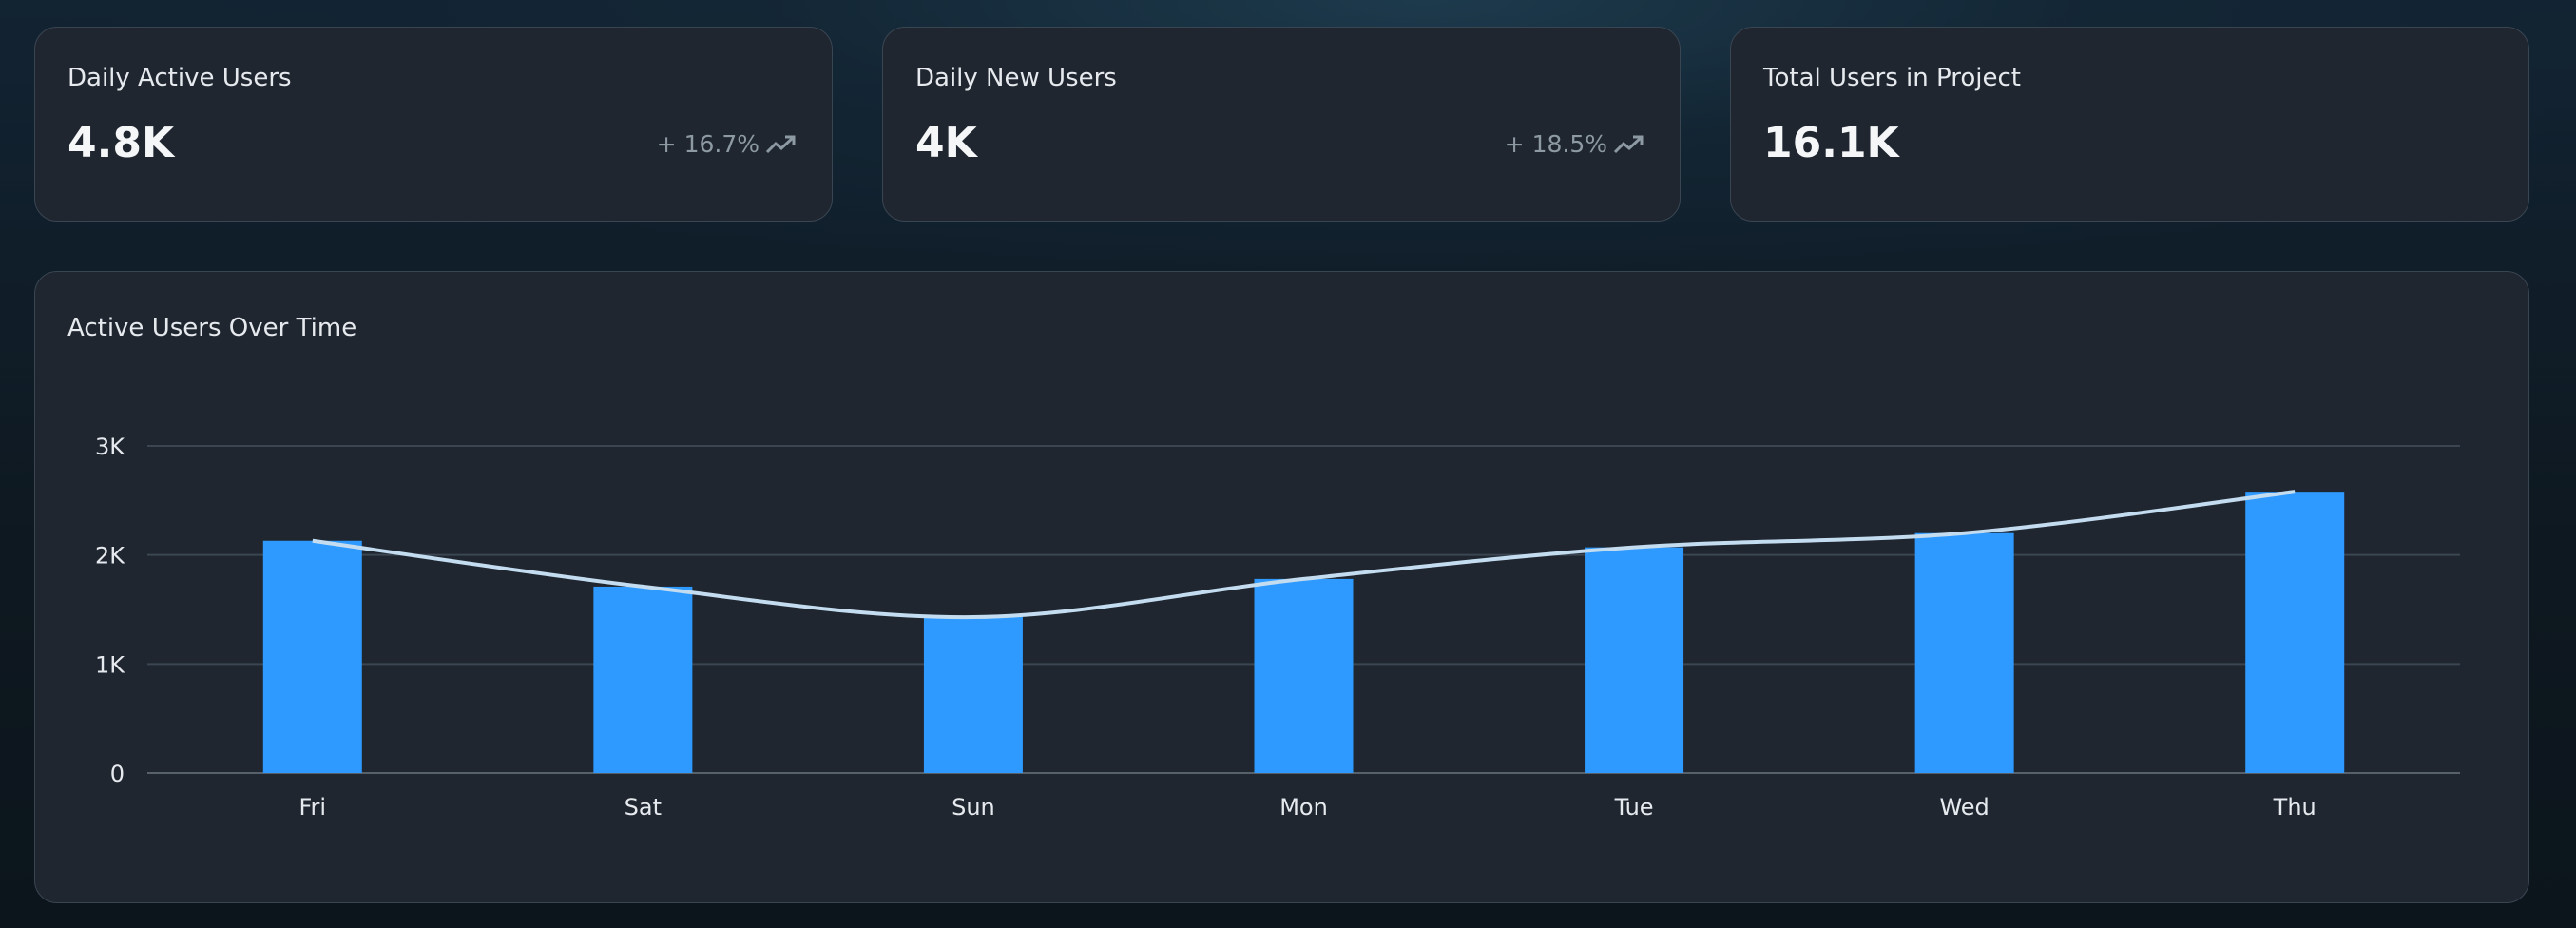 This screenshot has height=928, width=2576. What do you see at coordinates (1892, 78) in the screenshot?
I see `stat-label: Total Users in Project` at bounding box center [1892, 78].